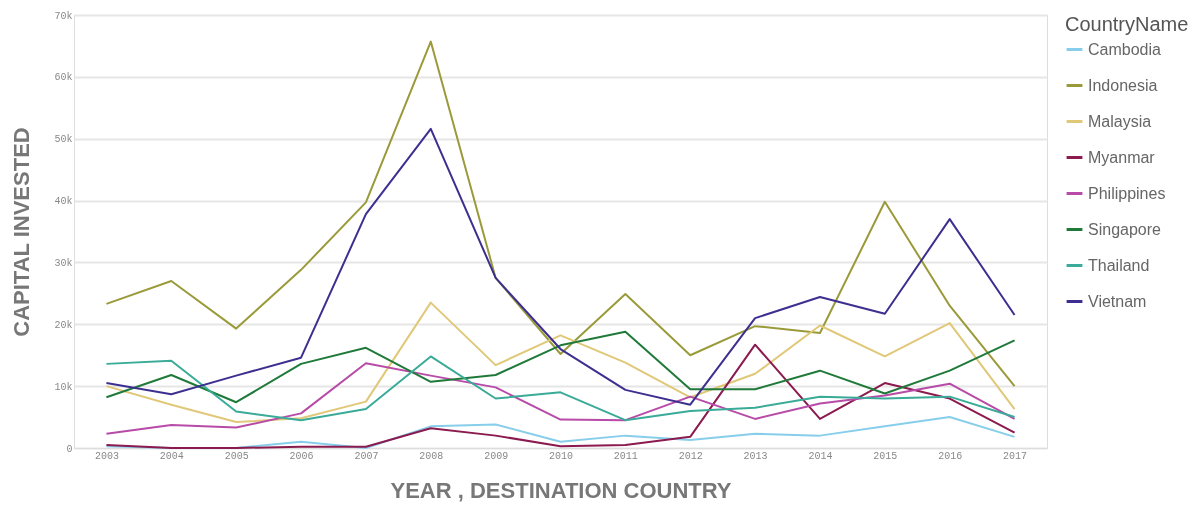 This screenshot has width=1199, height=511. I want to click on legend-title: CountryName, so click(1127, 24).